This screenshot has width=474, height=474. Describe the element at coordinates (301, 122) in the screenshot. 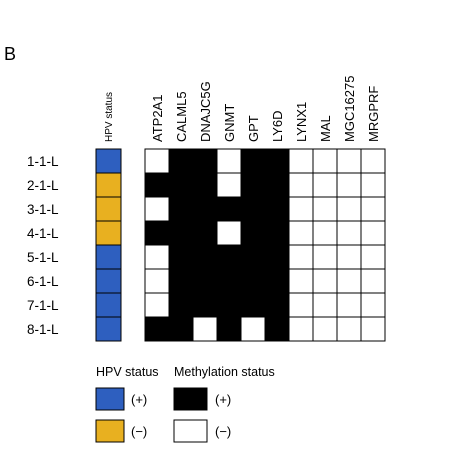

I see `column-label-lynx1: LYNX1` at that location.